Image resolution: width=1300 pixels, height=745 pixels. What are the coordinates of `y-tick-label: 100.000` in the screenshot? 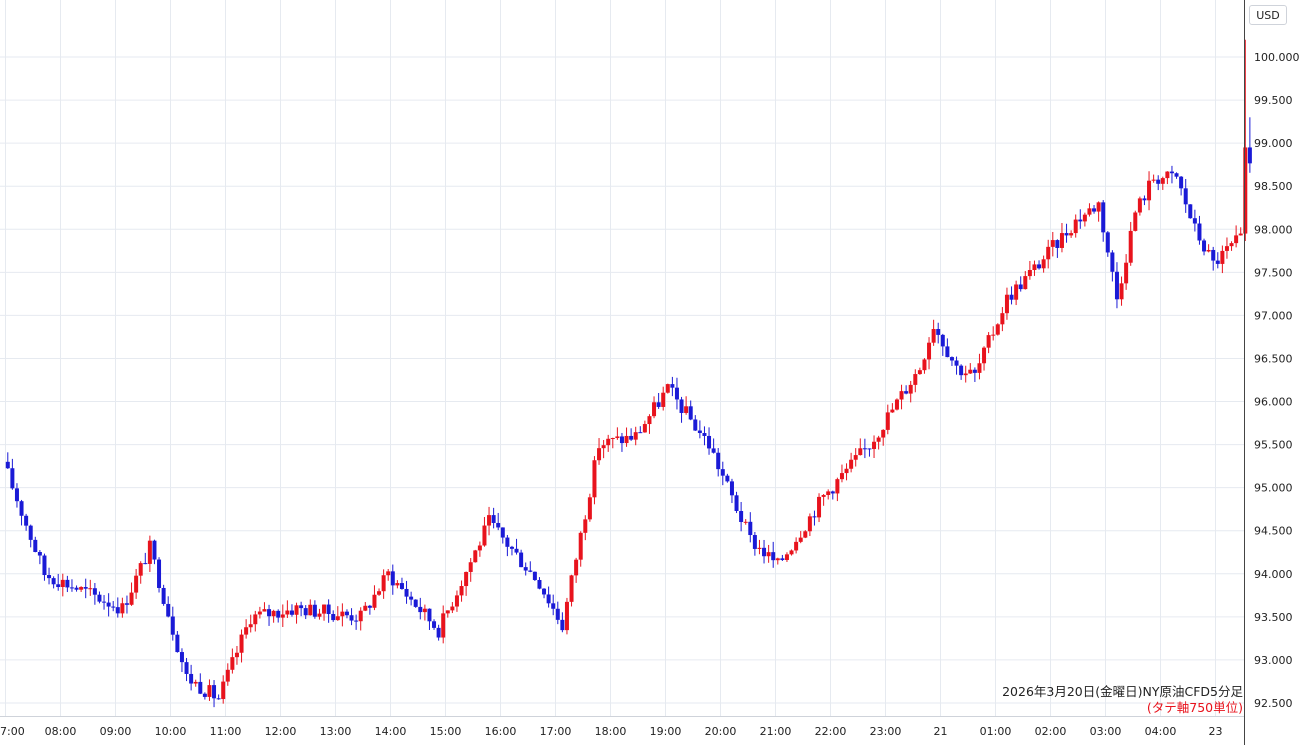 It's located at (1277, 57).